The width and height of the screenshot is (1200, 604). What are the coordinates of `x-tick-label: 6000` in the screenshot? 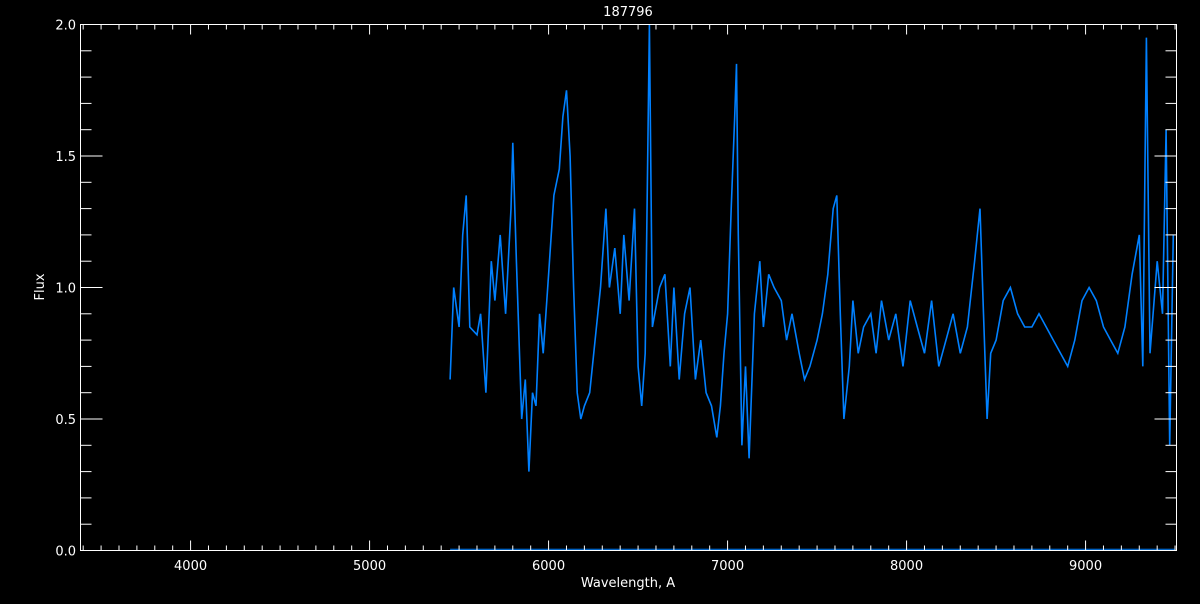 It's located at (548, 566).